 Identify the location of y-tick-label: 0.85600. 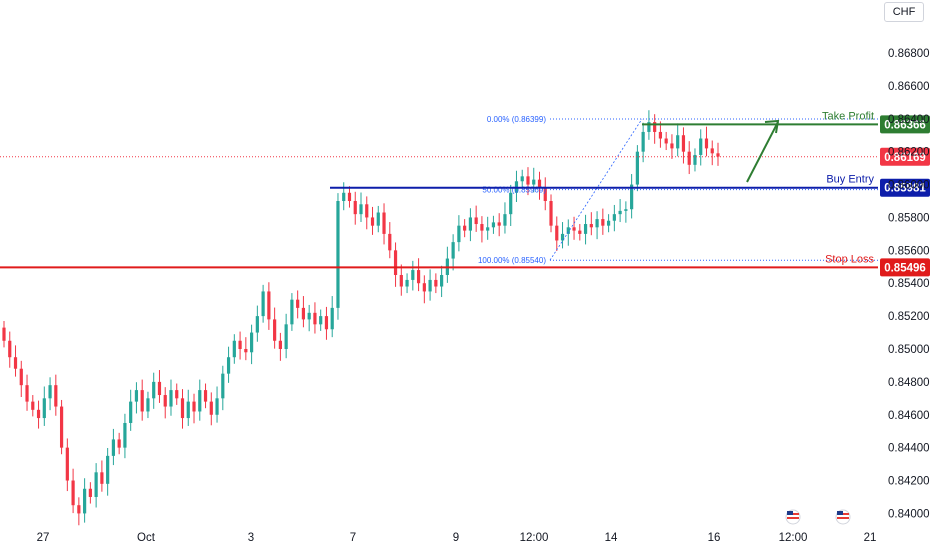
(909, 251).